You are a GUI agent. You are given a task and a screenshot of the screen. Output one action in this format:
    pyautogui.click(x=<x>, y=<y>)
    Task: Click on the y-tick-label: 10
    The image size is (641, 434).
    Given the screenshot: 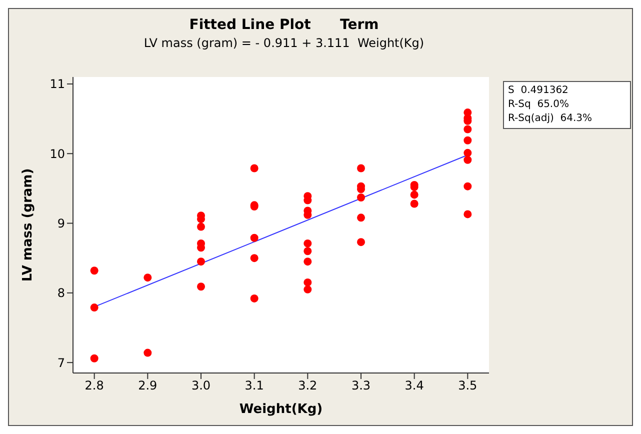 What is the action you would take?
    pyautogui.click(x=57, y=153)
    